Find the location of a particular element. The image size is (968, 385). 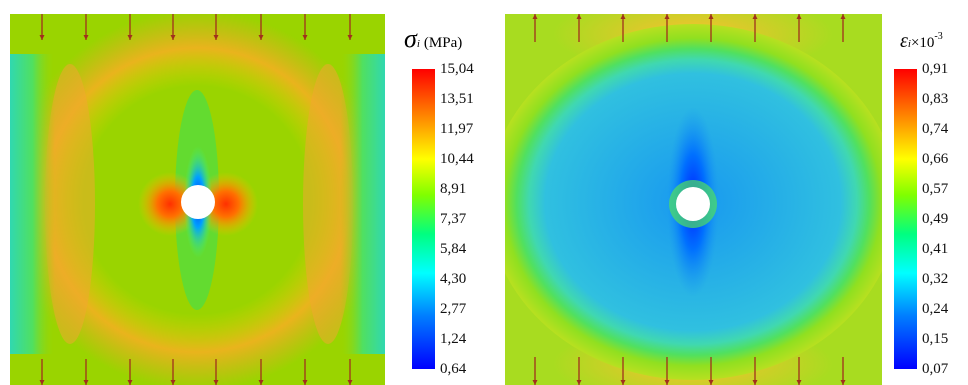

stress-tick-label: 8,91 is located at coordinates (453, 189).